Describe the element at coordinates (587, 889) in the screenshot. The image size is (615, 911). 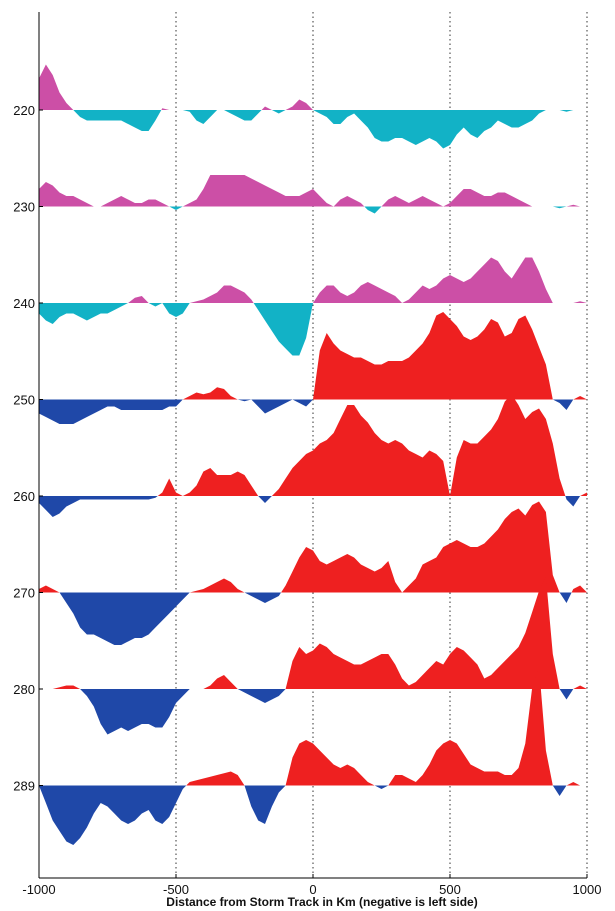
I see `x-tick-label: 1000` at that location.